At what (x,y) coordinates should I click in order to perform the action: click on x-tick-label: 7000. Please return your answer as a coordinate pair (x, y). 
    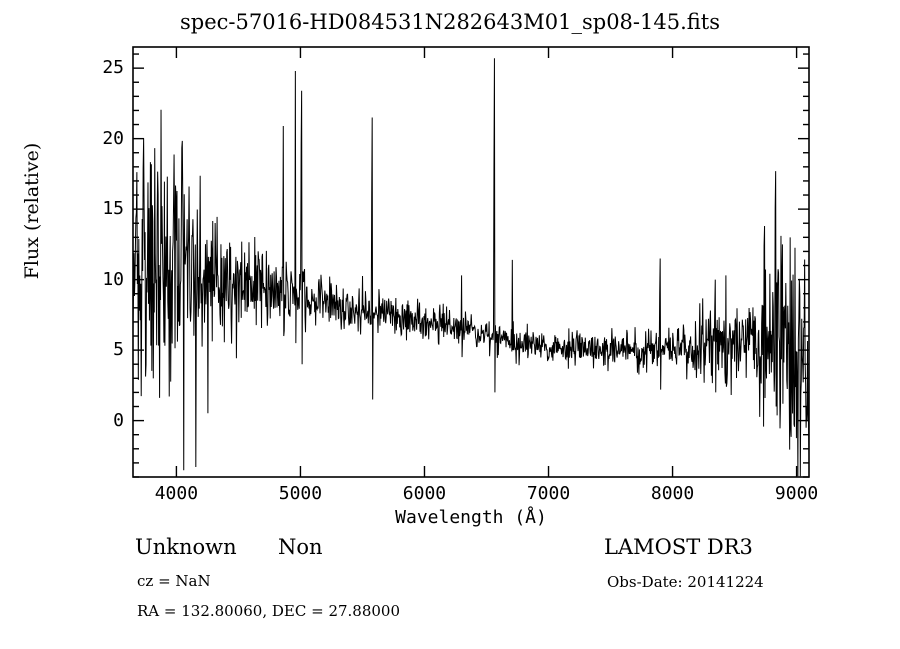
    Looking at the image, I should click on (548, 493).